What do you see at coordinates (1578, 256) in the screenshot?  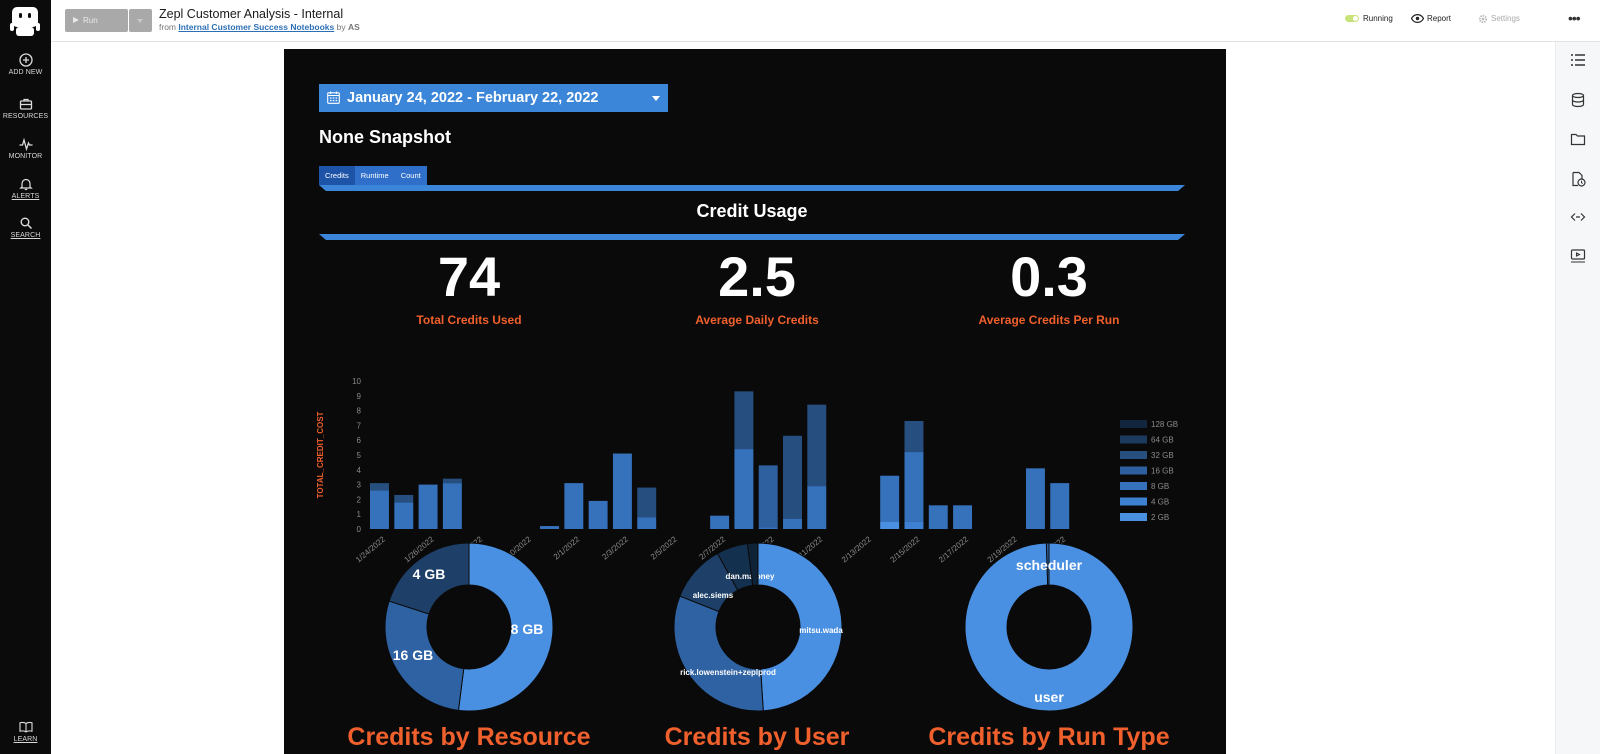 I see `presentation-icon` at bounding box center [1578, 256].